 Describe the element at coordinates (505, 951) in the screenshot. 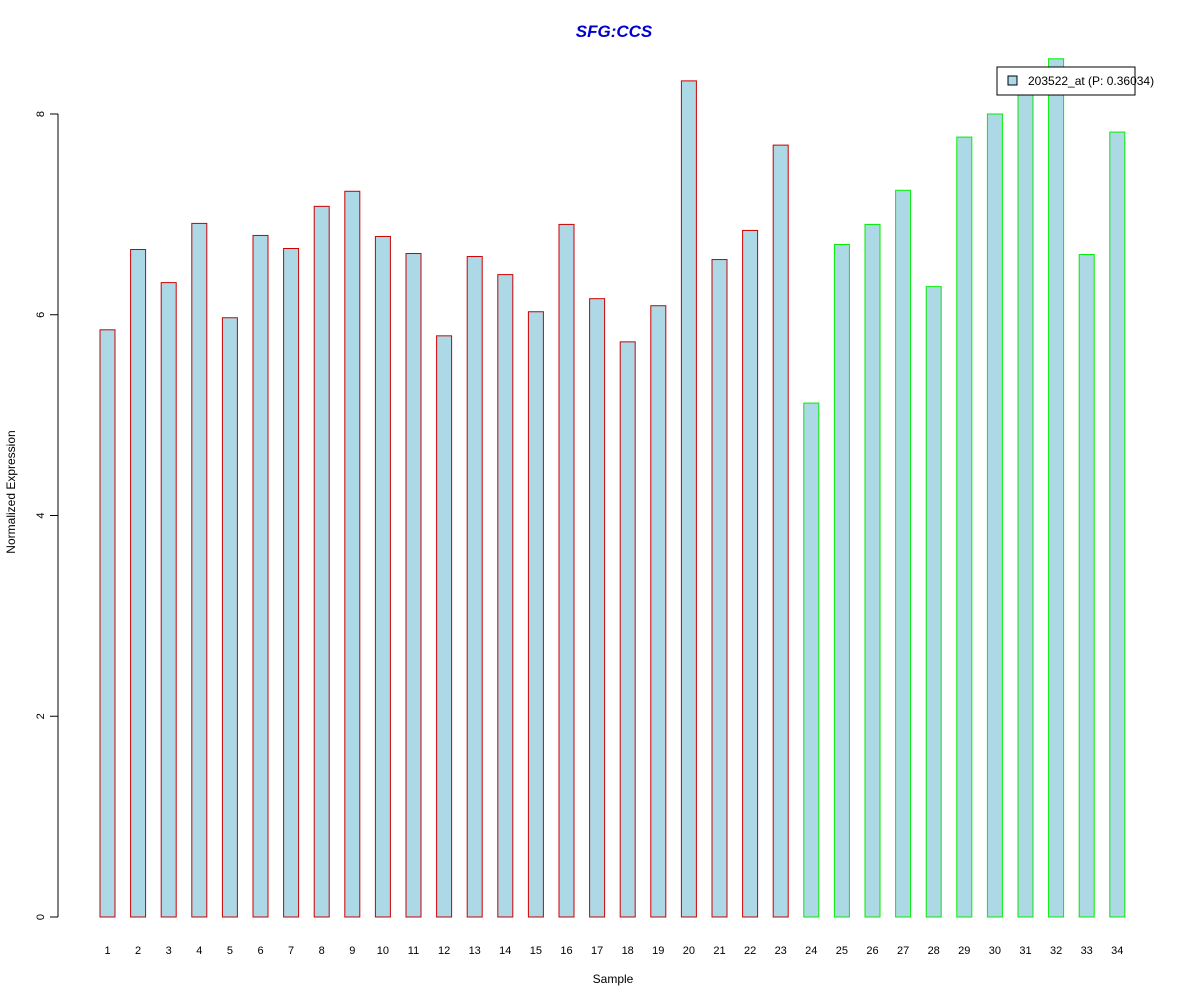

I see `x-tick-label: 14` at that location.